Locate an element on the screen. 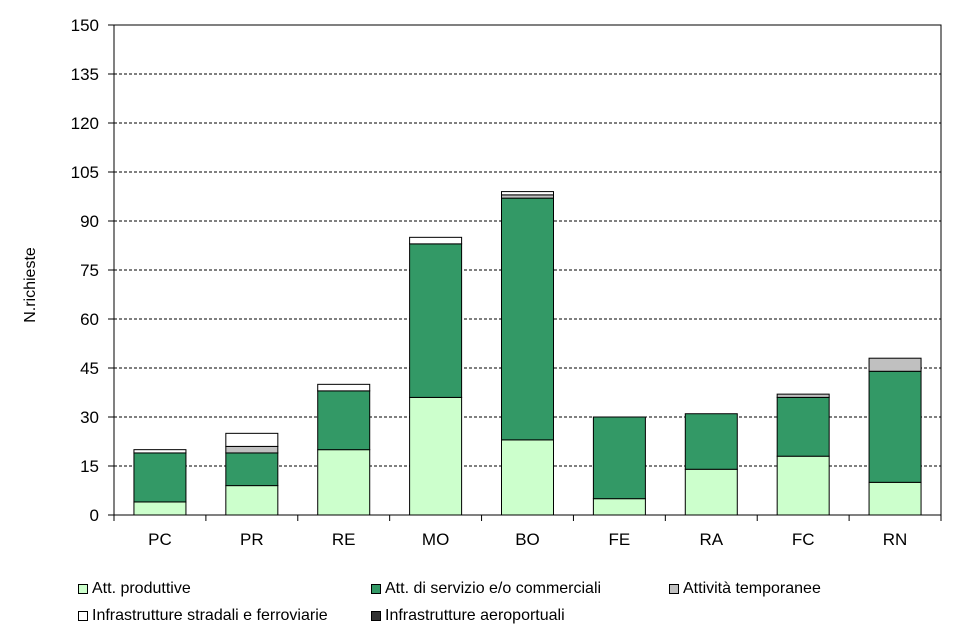 This screenshot has height=644, width=978. x-tick-label-fe: FE is located at coordinates (620, 539).